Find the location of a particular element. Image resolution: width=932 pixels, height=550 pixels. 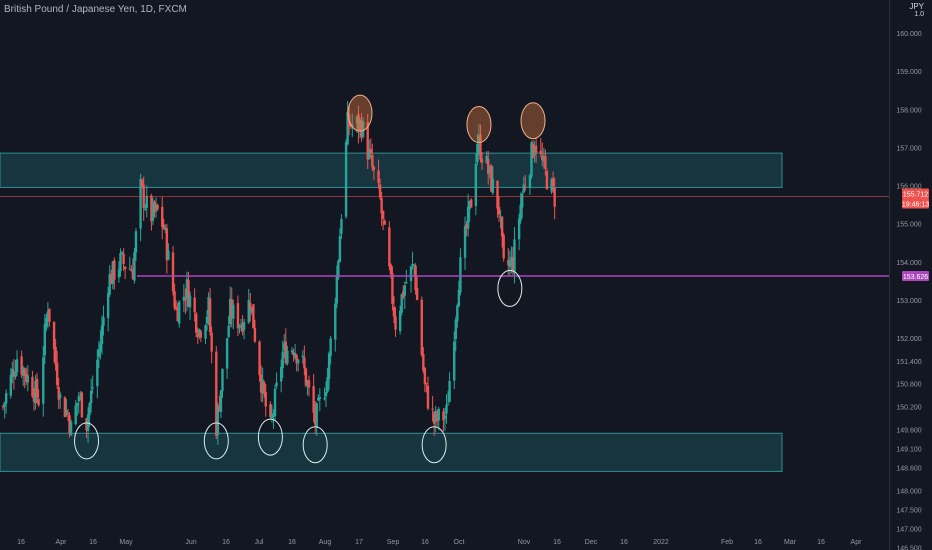

y-tick-label: 154.000 is located at coordinates (908, 263).